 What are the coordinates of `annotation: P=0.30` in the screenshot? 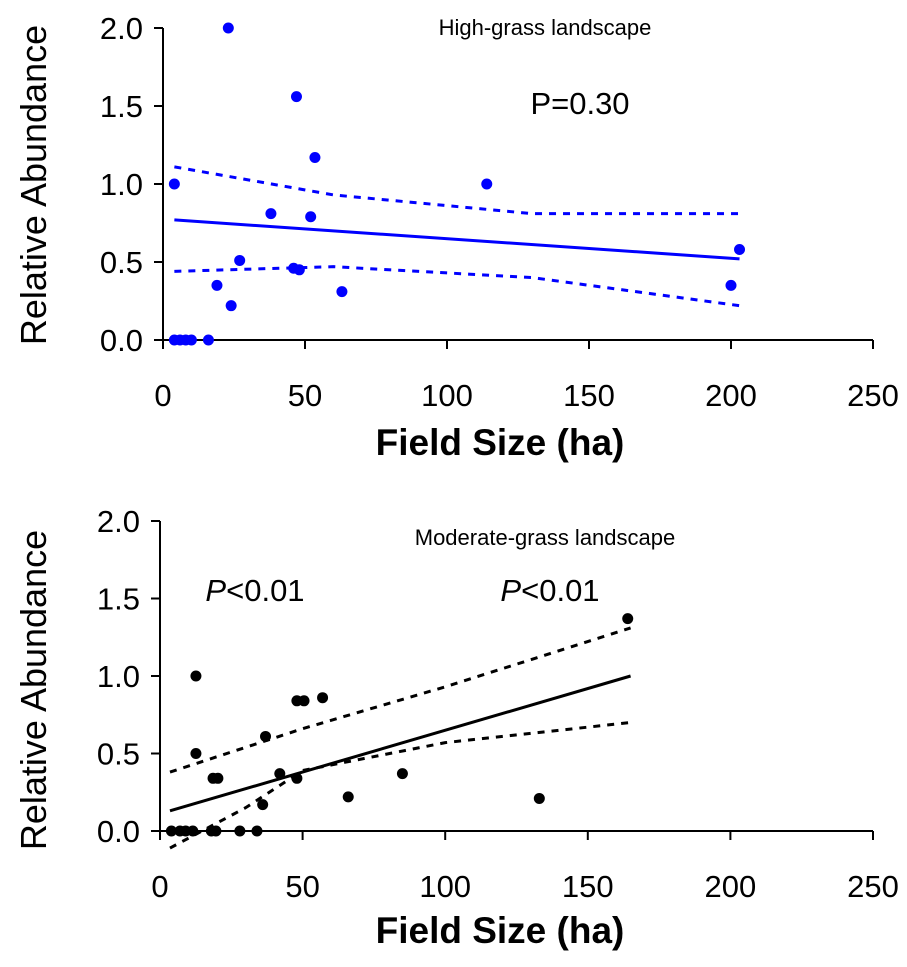 It's located at (579, 103).